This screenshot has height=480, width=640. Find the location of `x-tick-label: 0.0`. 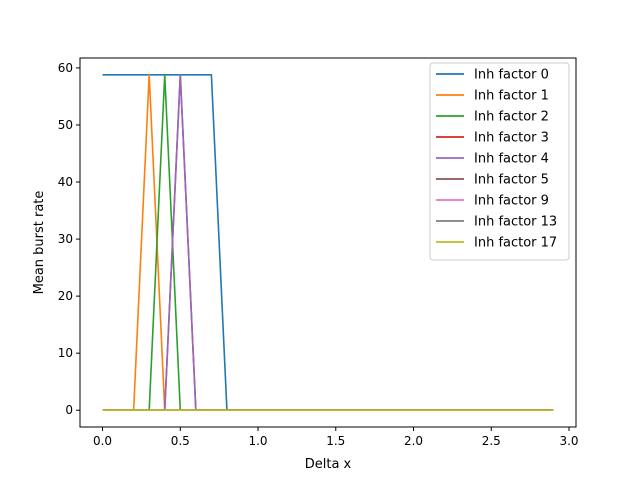

x-tick-label: 0.0 is located at coordinates (102, 441).